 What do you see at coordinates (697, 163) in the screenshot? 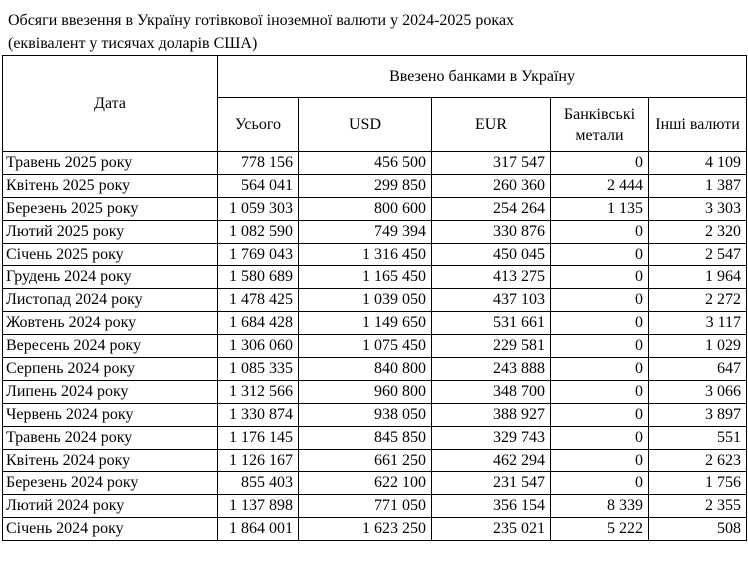
I see `value-cell: 4 109` at bounding box center [697, 163].